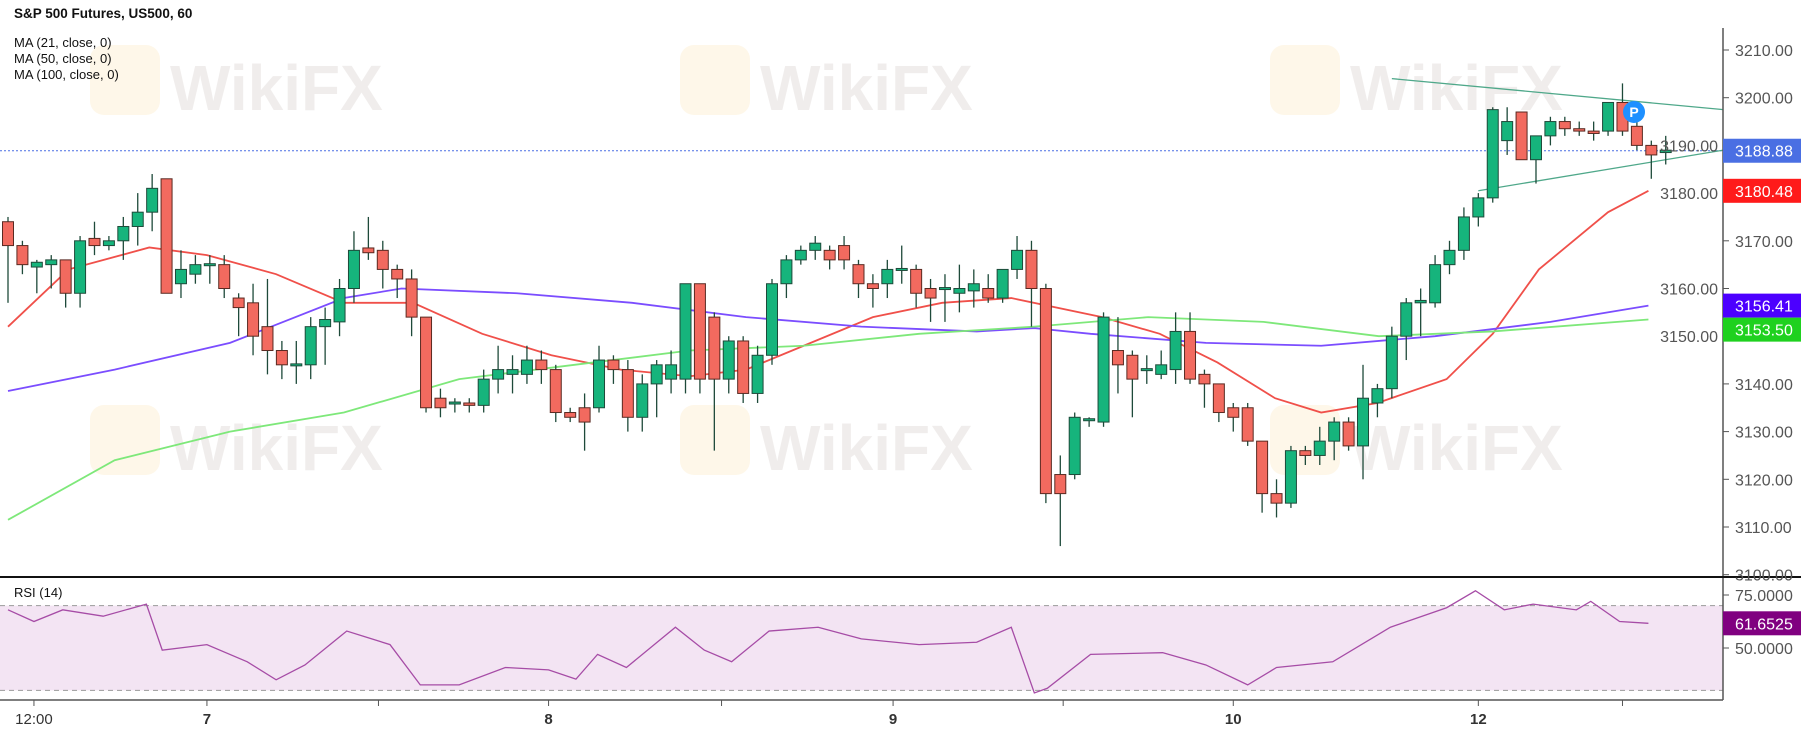 Image resolution: width=1801 pixels, height=730 pixels. Describe the element at coordinates (1478, 719) in the screenshot. I see `time-tick-label: 12` at that location.